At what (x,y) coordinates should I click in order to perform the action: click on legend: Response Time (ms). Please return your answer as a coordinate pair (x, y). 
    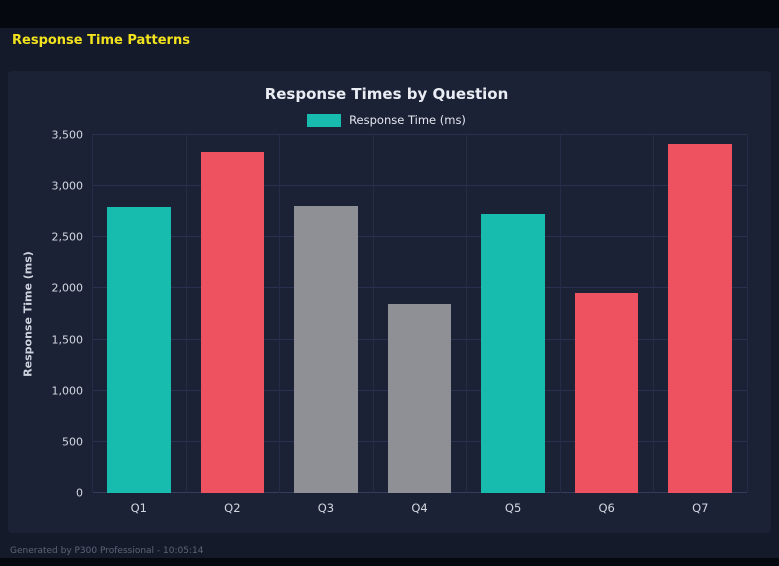
    Looking at the image, I should click on (386, 120).